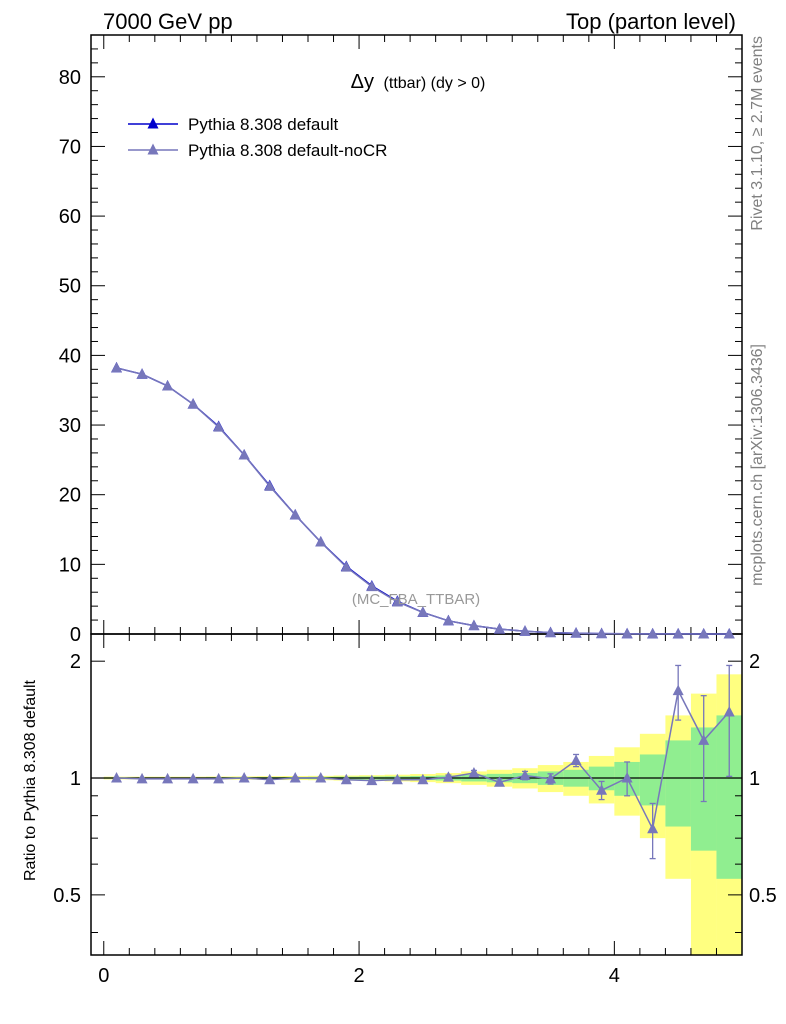 The image size is (786, 1024). Describe the element at coordinates (75, 779) in the screenshot. I see `ratio-ytick-label: 1` at that location.